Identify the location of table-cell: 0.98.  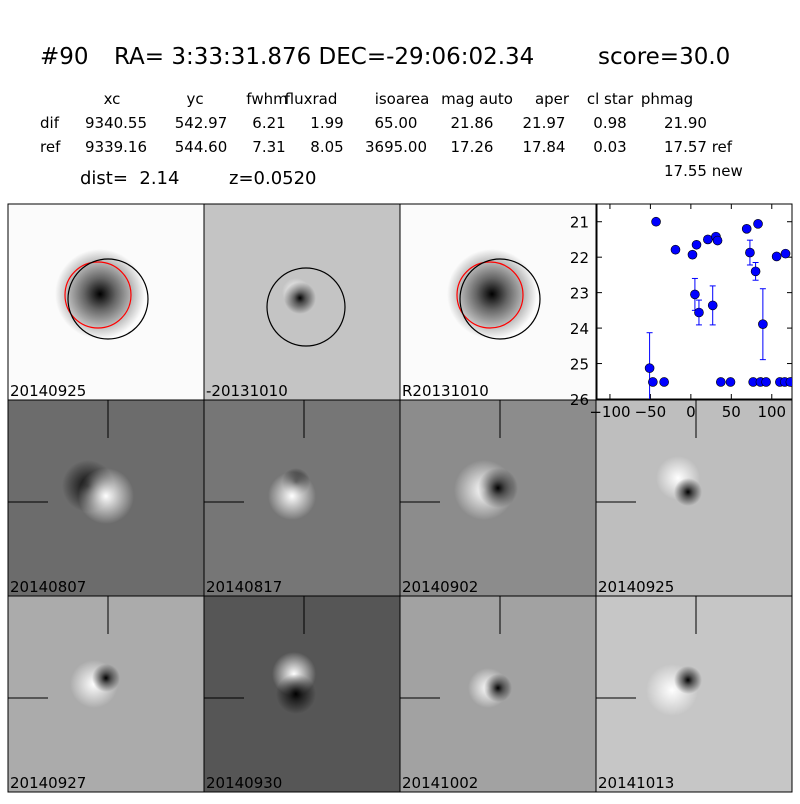
(609, 123).